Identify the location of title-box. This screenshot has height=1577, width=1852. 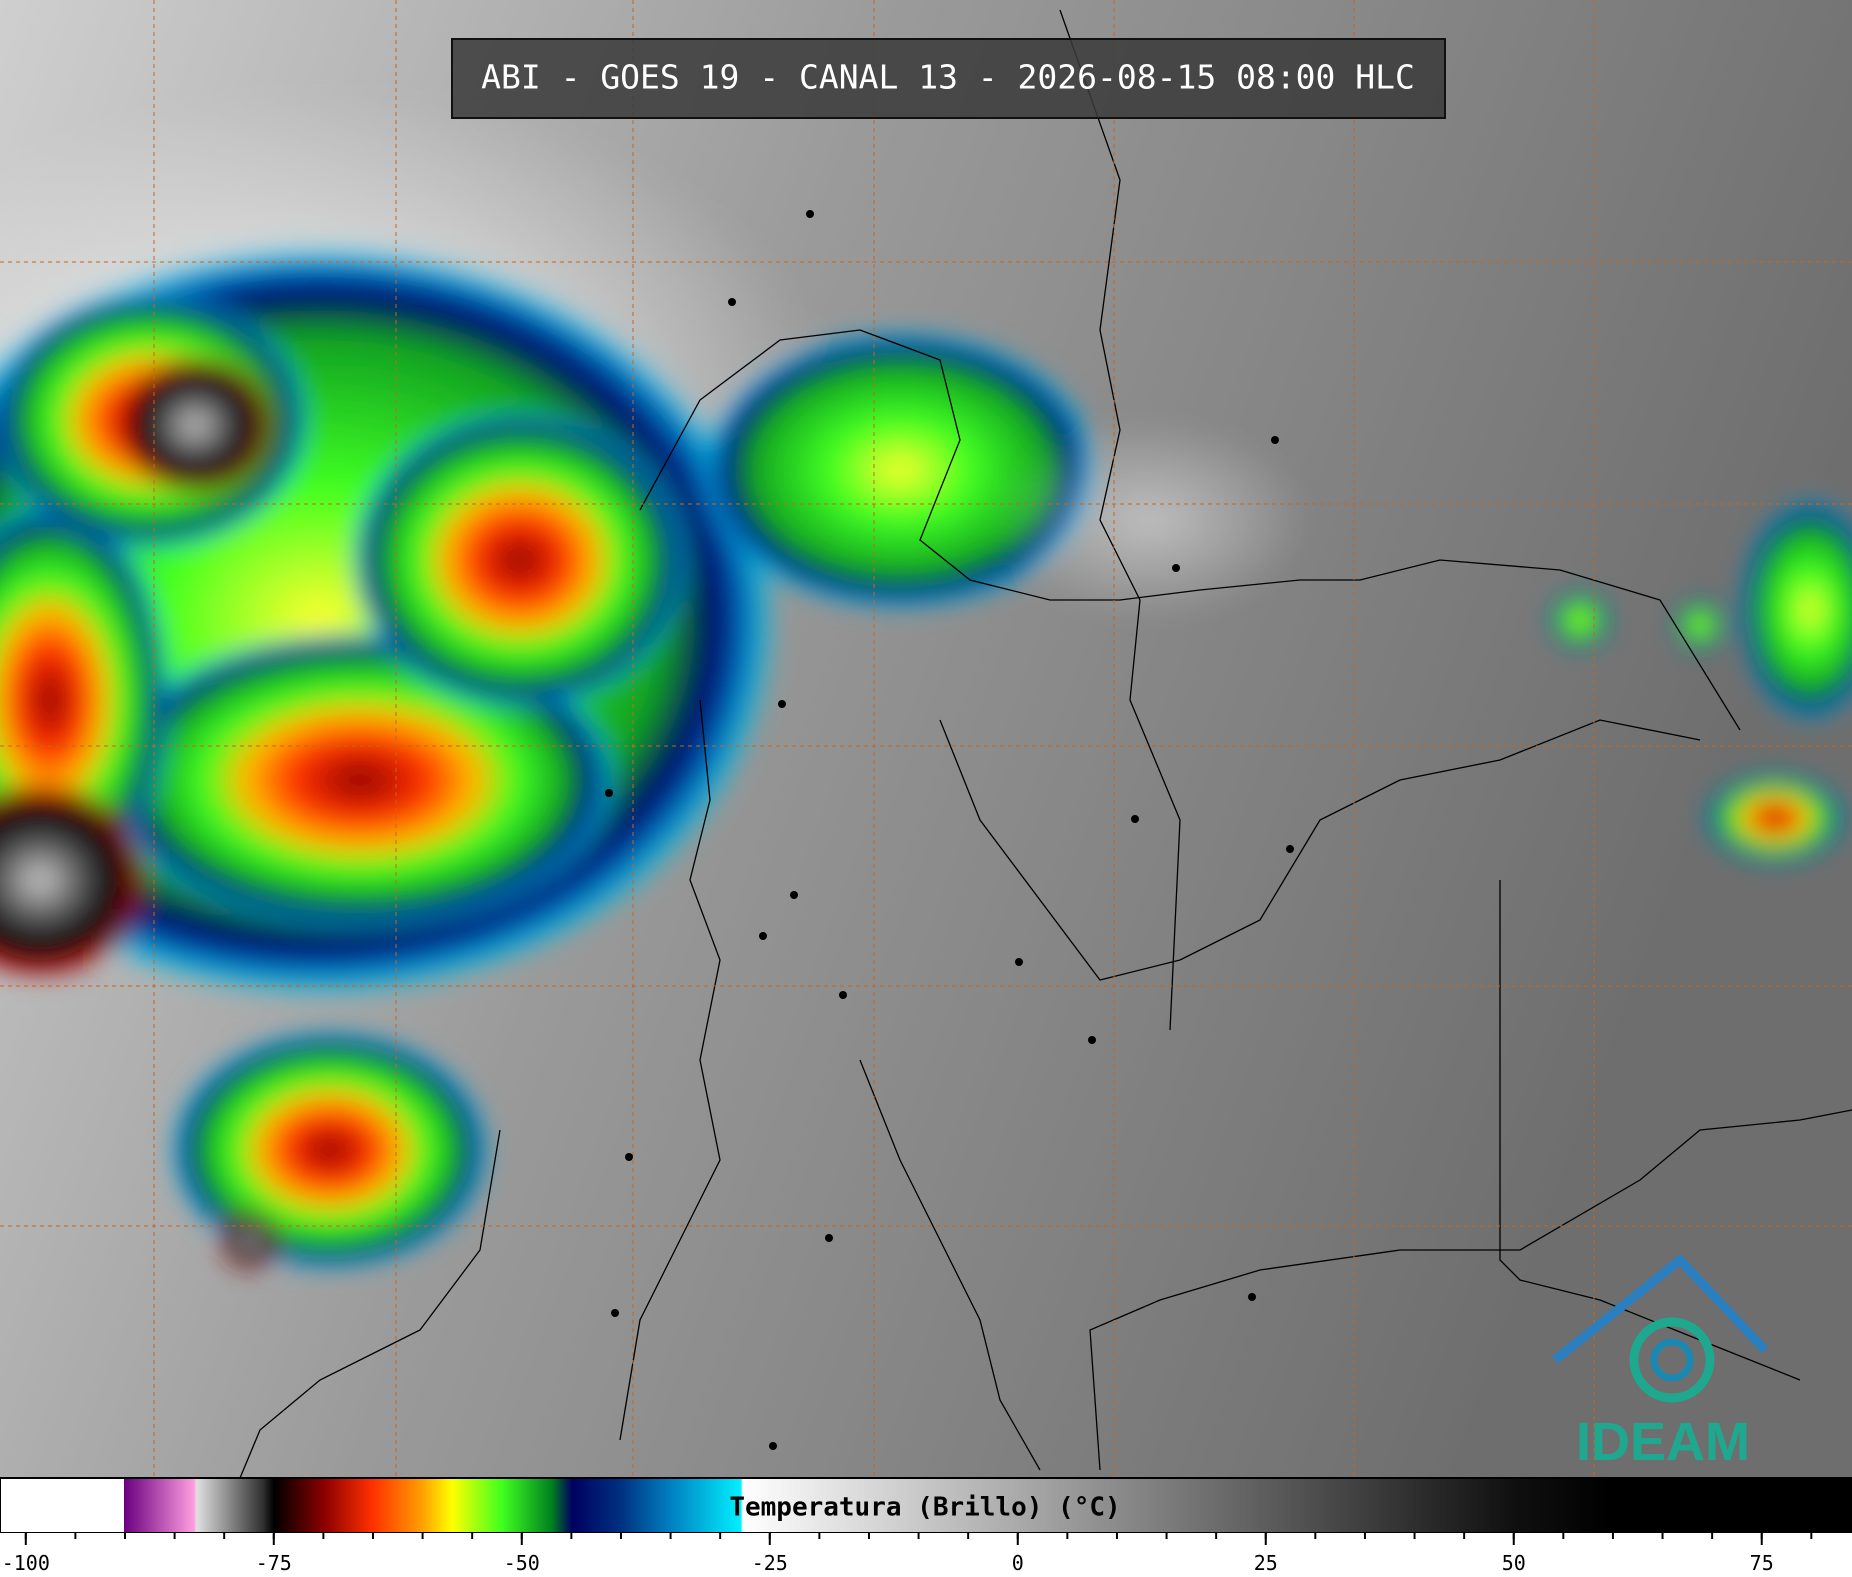
(948, 78).